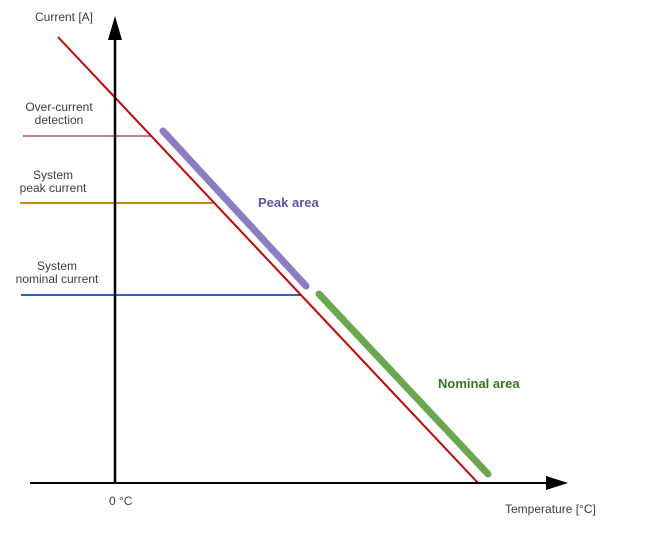 Image resolution: width=650 pixels, height=538 pixels. Describe the element at coordinates (557, 483) in the screenshot. I see `x-axis-arrow-icon` at that location.